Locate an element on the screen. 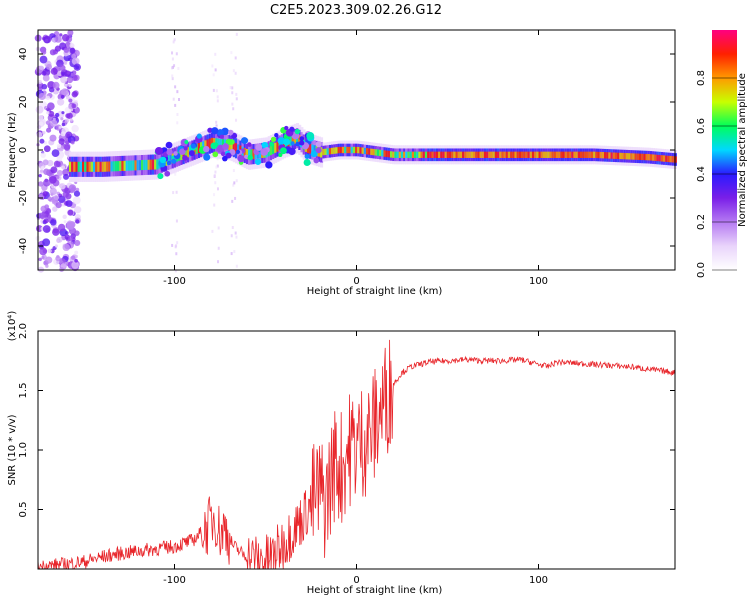 The height and width of the screenshot is (600, 750). y-tick-label: 0 is located at coordinates (23, 150).